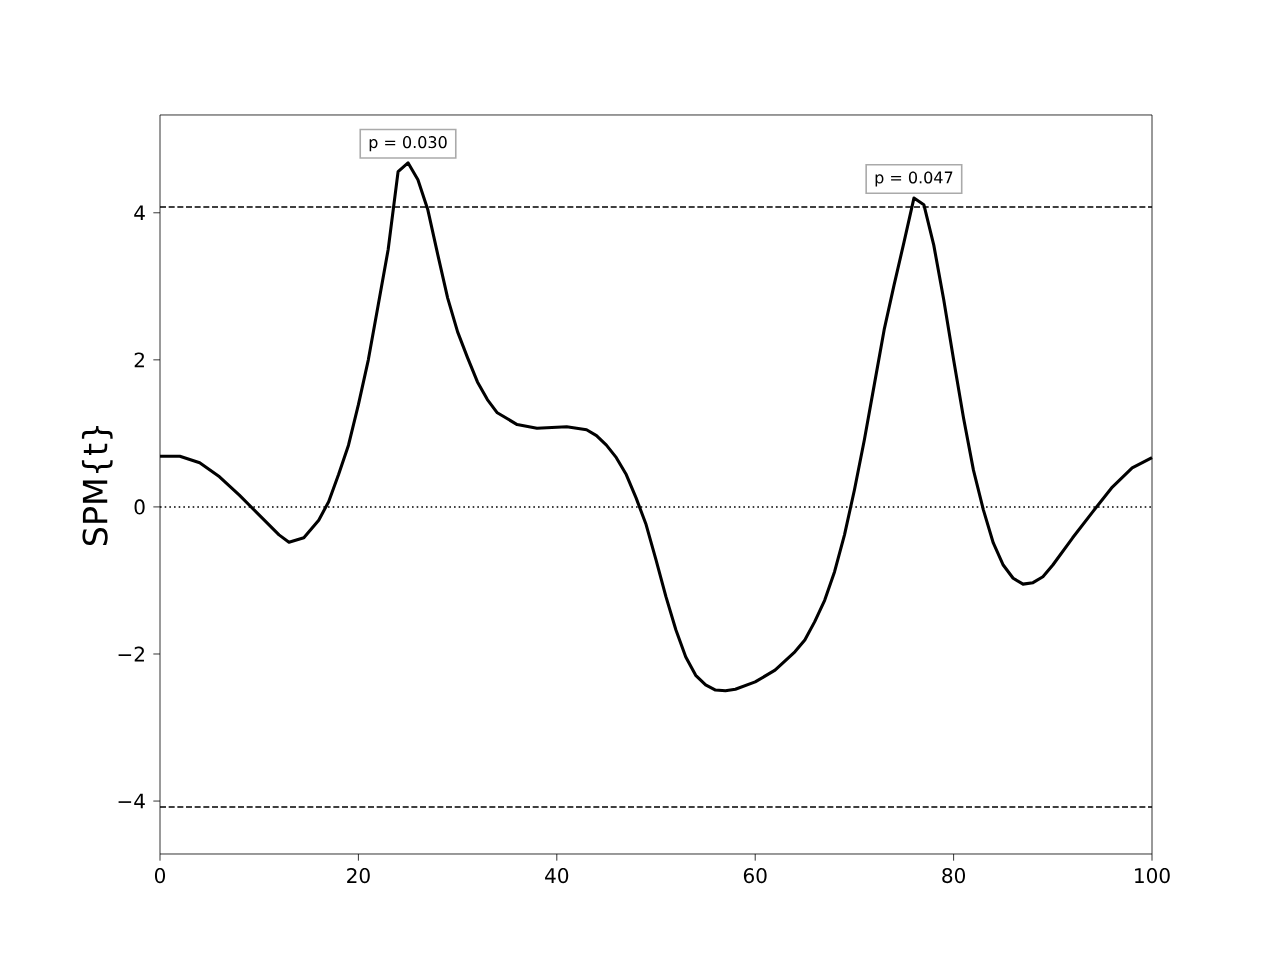 This screenshot has height=960, width=1280. What do you see at coordinates (139, 360) in the screenshot?
I see `y-tick-label: 2` at bounding box center [139, 360].